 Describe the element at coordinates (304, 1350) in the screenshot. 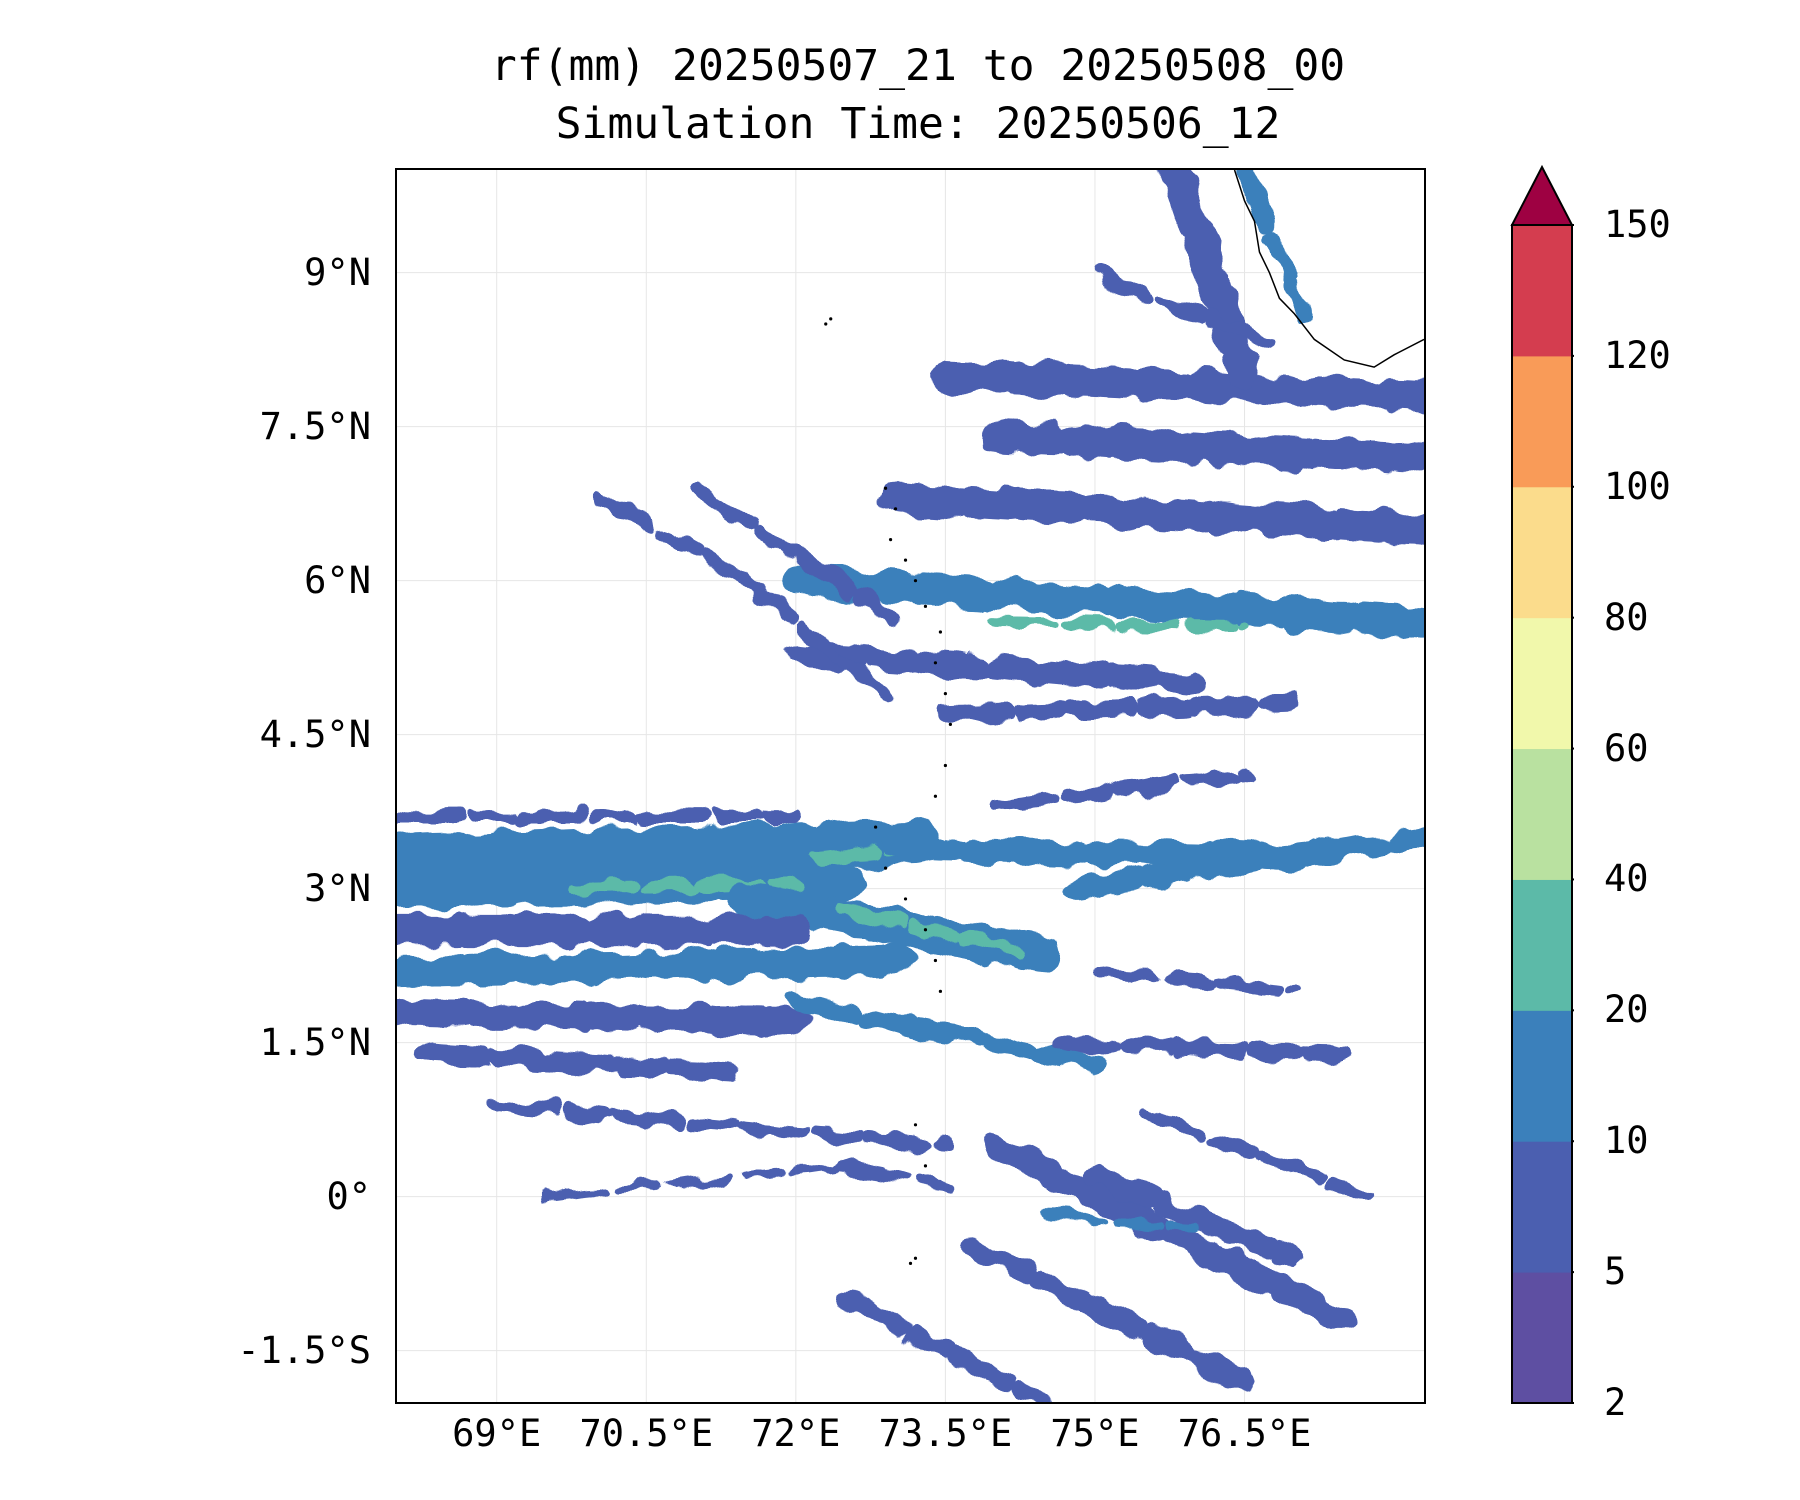

I see `lat-tick-label: -1.5°S` at that location.